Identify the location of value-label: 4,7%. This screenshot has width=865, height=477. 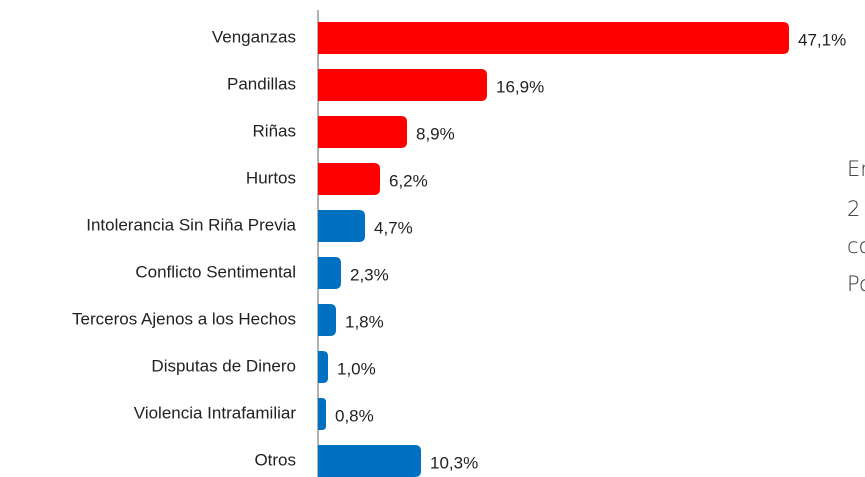
(393, 227).